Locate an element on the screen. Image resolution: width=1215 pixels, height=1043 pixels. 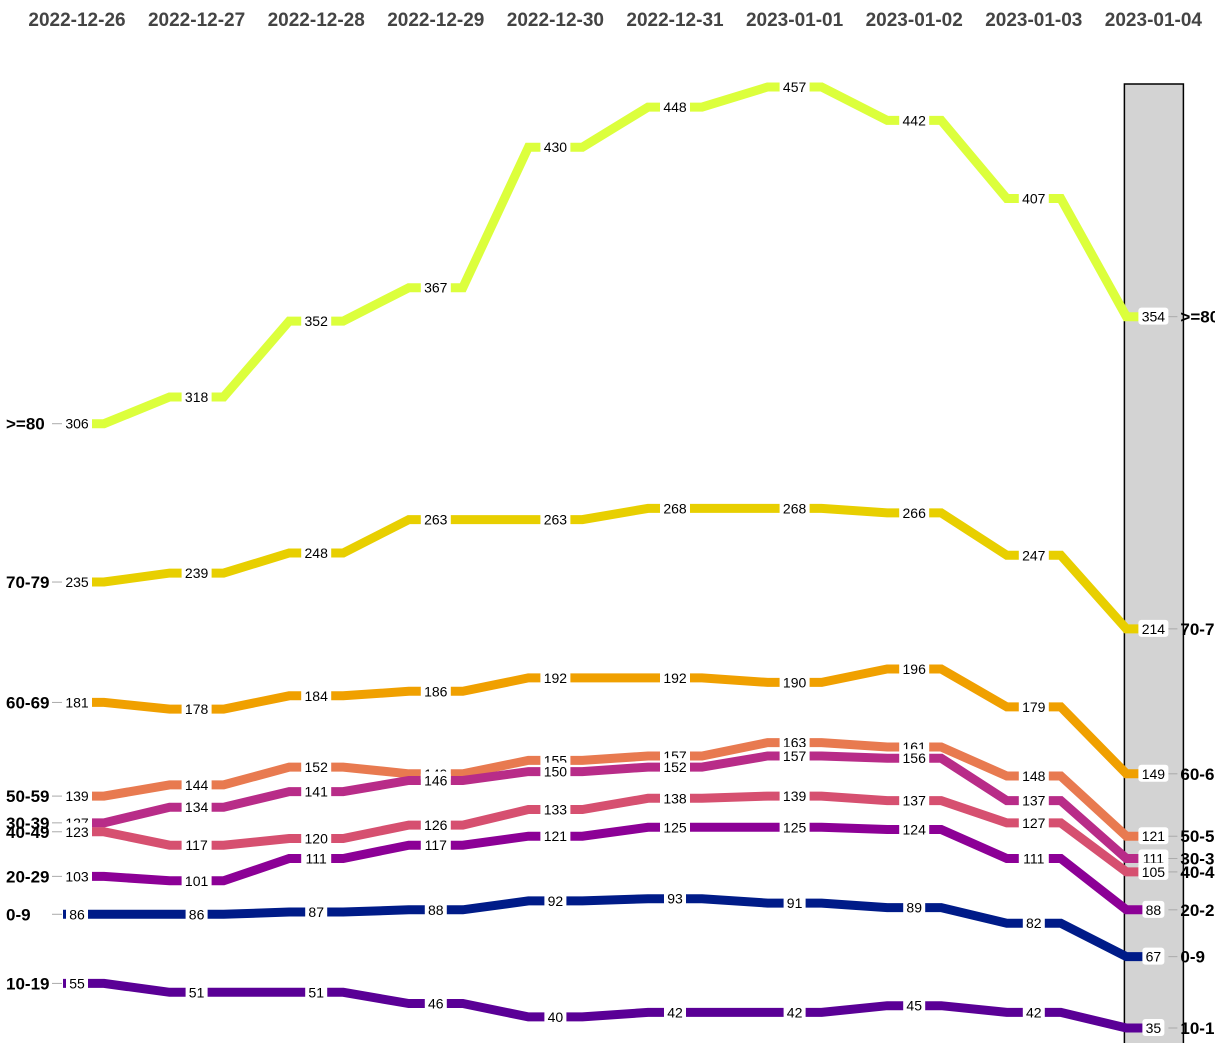
value-label: 139 is located at coordinates (77, 796).